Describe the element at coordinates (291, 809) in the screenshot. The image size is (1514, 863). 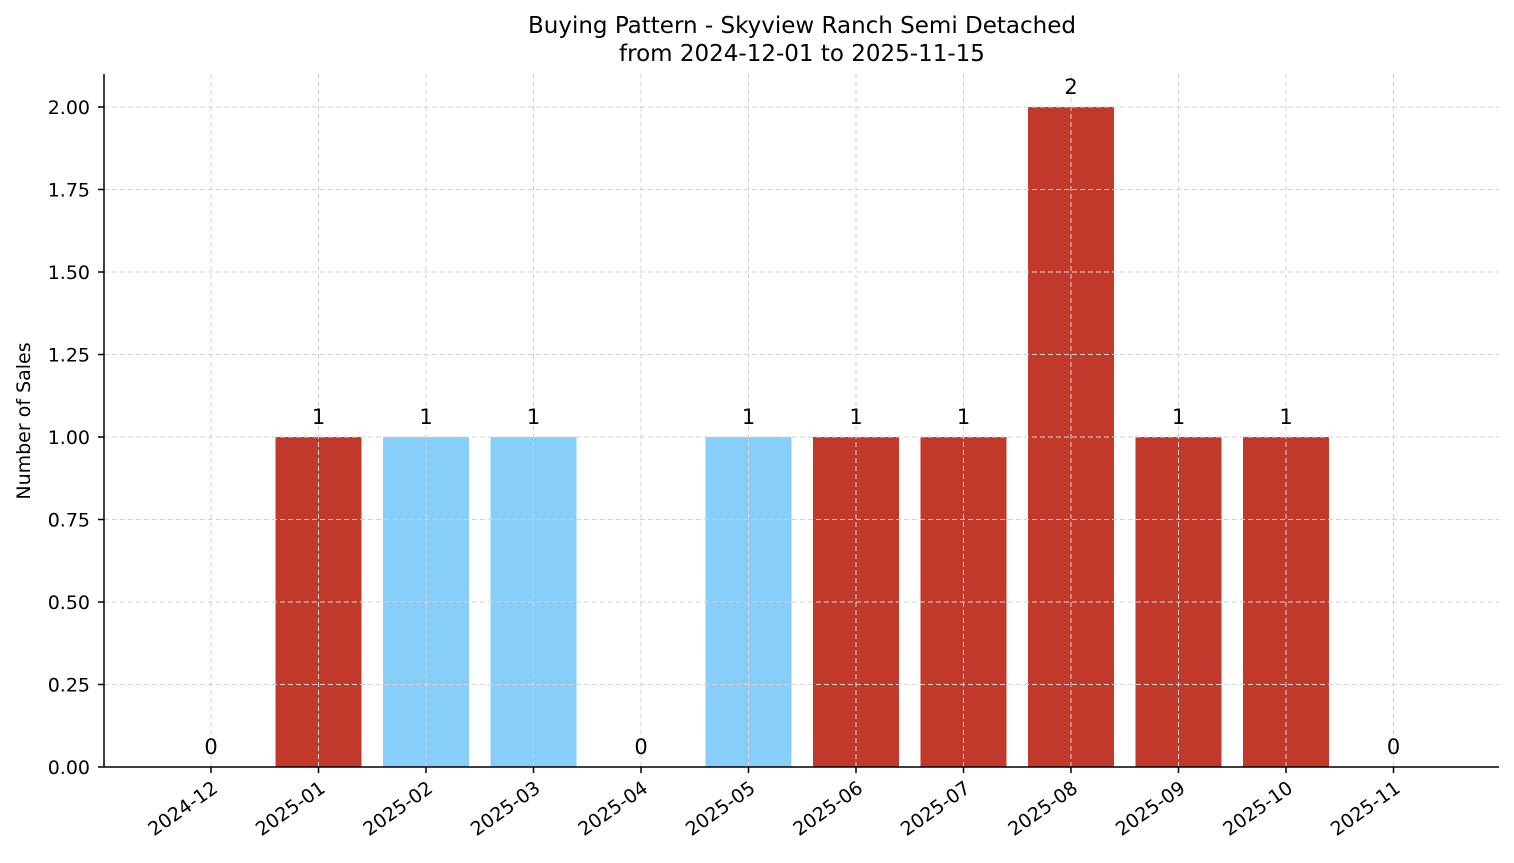
I see `x-tick-label: 2025-01` at that location.